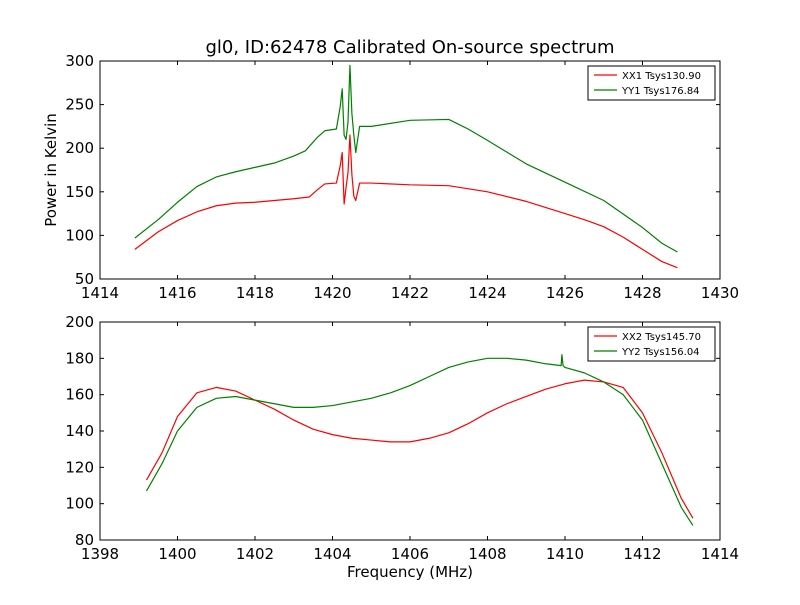 This screenshot has height=605, width=800. Describe the element at coordinates (79, 467) in the screenshot. I see `y-tick-label: 120` at that location.